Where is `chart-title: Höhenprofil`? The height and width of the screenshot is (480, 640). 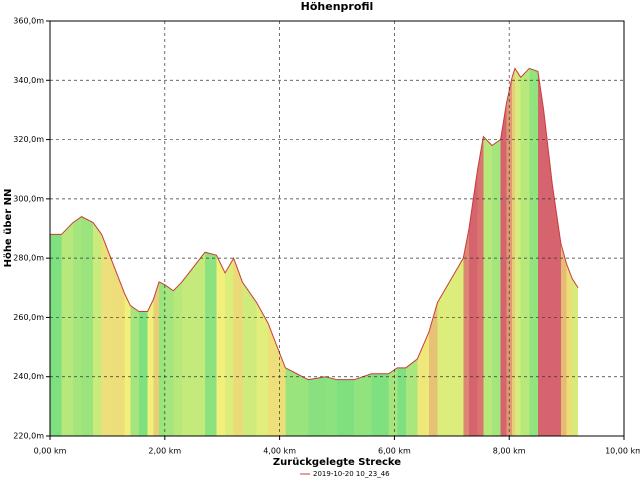
chart-title: Höhenprofil is located at coordinates (337, 6).